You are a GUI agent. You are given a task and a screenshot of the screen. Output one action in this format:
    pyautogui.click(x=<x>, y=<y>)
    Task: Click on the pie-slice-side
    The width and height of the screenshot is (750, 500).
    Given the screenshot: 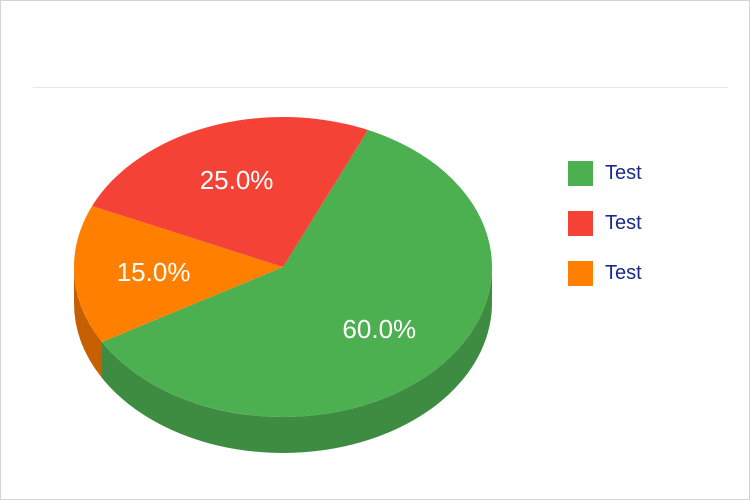 What is the action you would take?
    pyautogui.click(x=88, y=322)
    